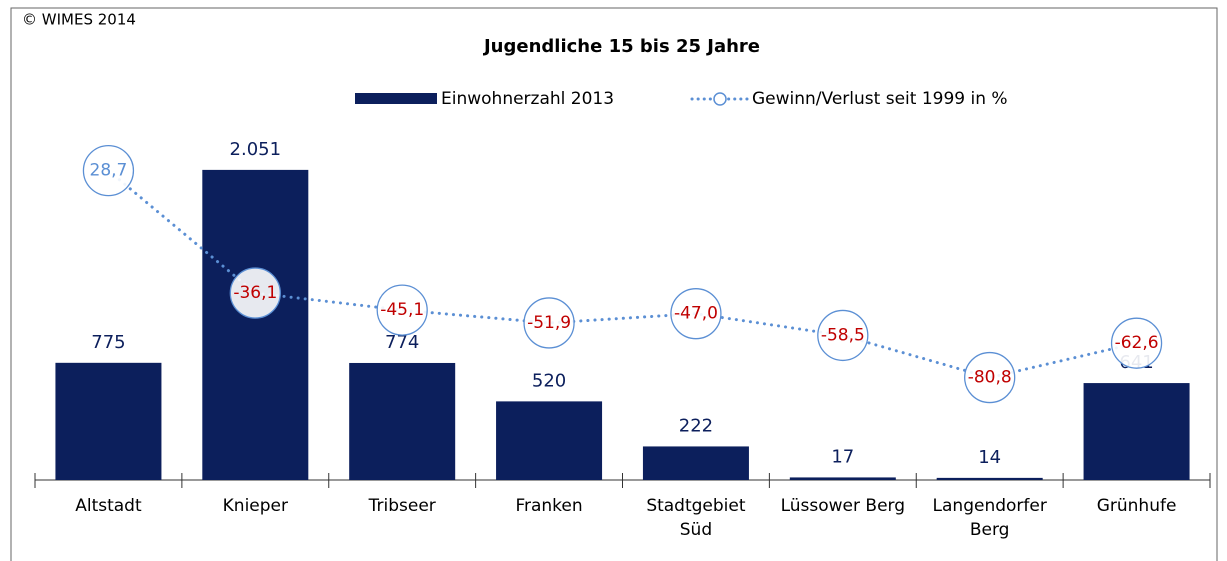  Describe the element at coordinates (256, 149) in the screenshot. I see `bar-value-label: 2.051` at that location.